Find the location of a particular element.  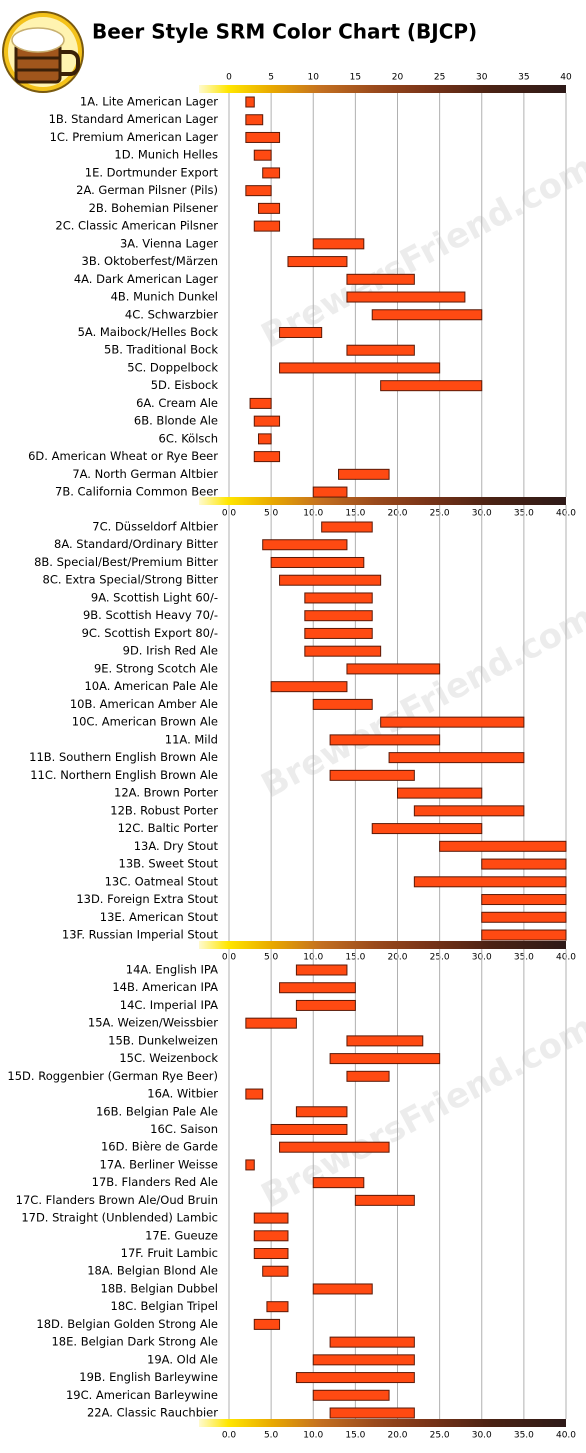

category-label: 2B. Bohemian Pilsener is located at coordinates (154, 208).